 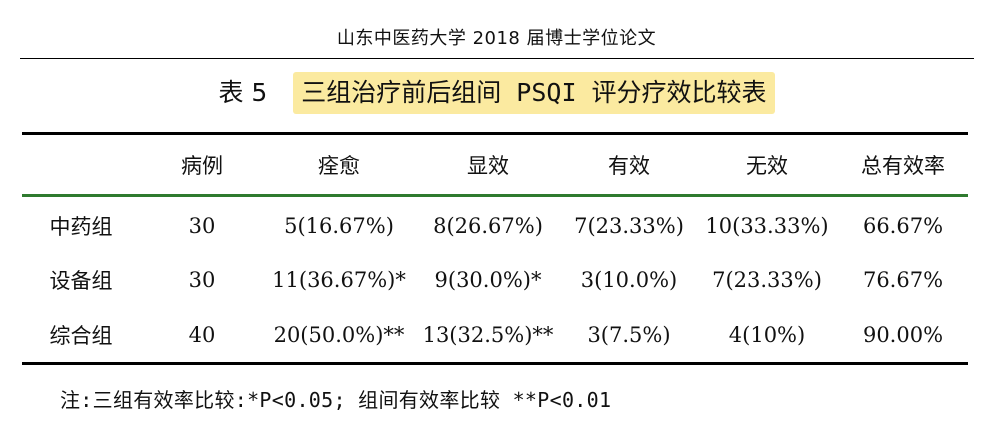 What do you see at coordinates (488, 336) in the screenshot?
I see `markedly-effective-cell: 13(32.5%)**` at bounding box center [488, 336].